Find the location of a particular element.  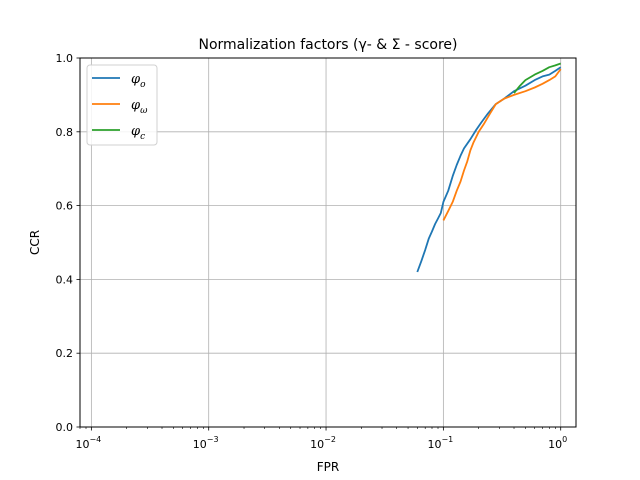

series-line-ω is located at coordinates (502, 144).